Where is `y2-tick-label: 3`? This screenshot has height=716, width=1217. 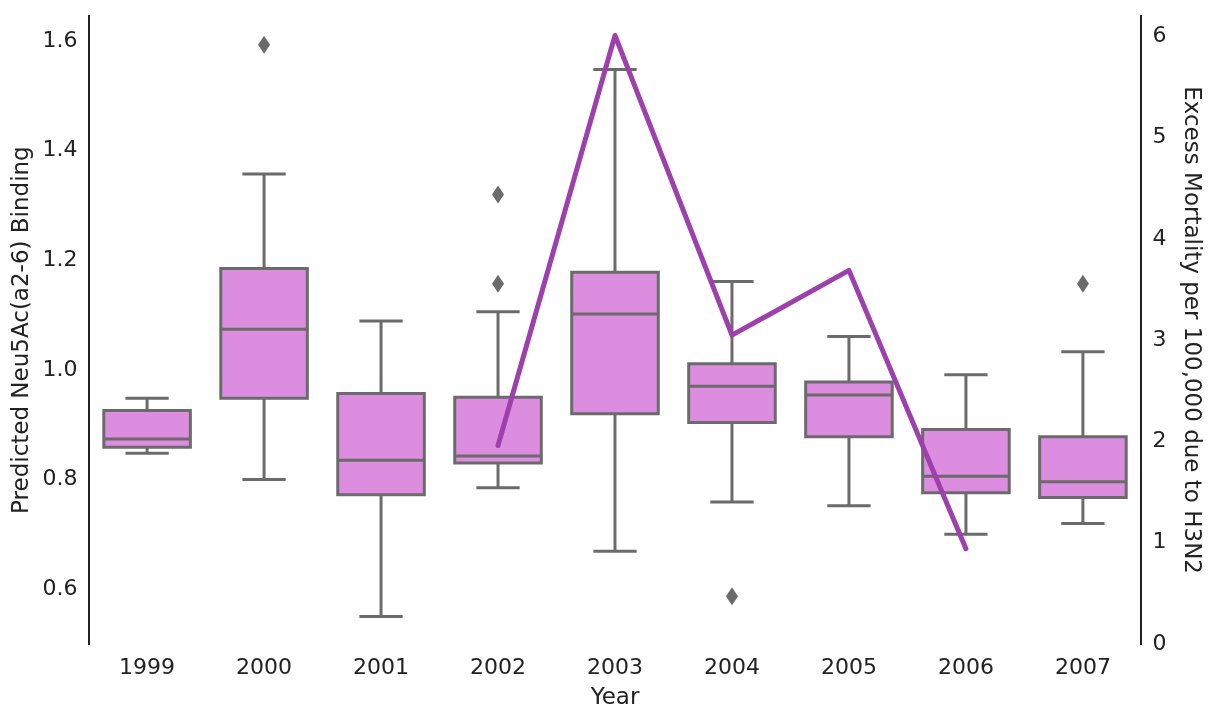
y2-tick-label: 3 is located at coordinates (1159, 338).